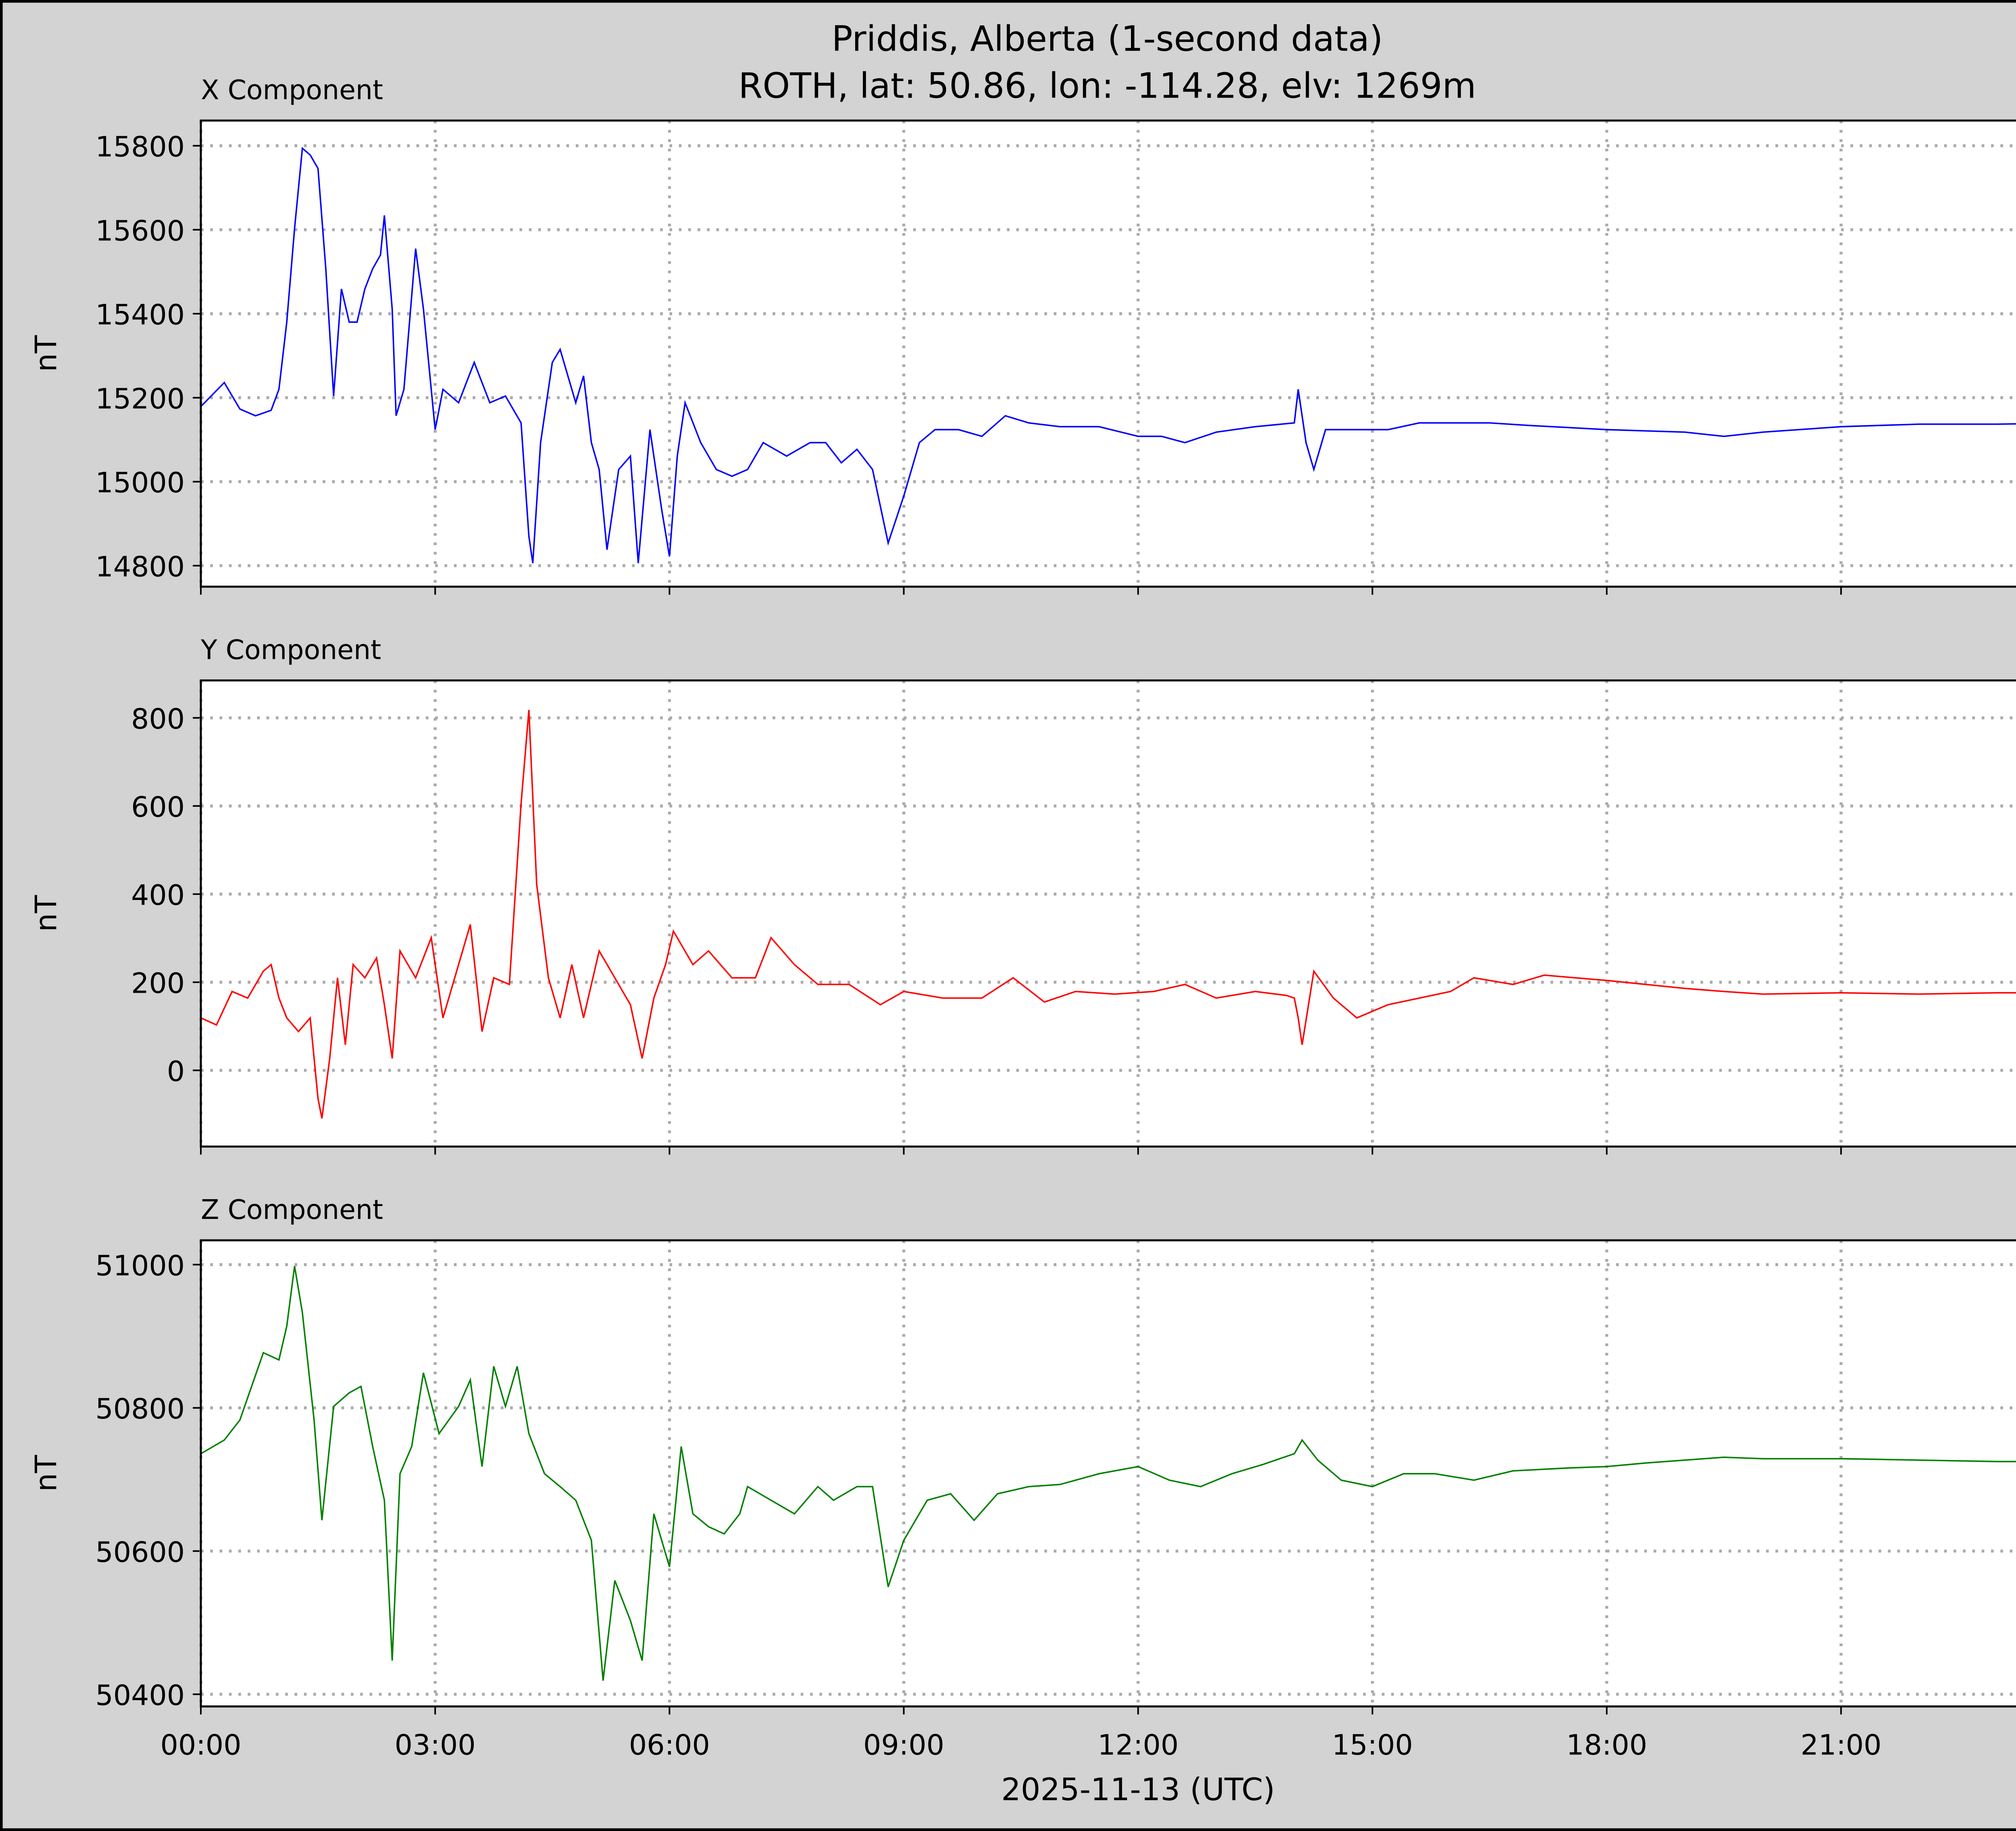  I want to click on x-tick-label: 21:00, so click(1842, 1745).